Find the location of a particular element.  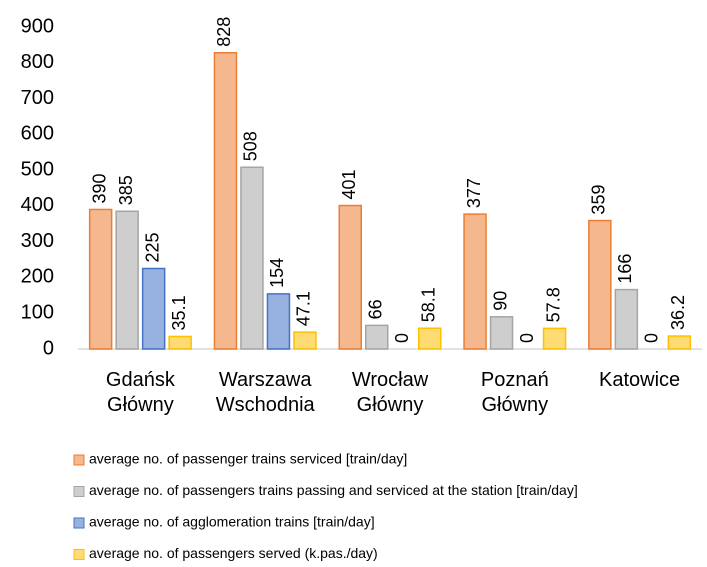

y-tick-label: 400 is located at coordinates (37, 205).